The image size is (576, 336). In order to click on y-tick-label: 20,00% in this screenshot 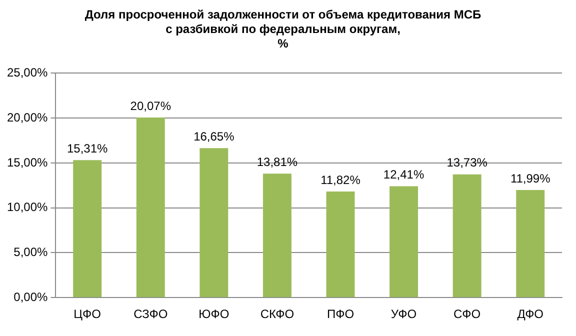, I will do `click(27, 117)`.